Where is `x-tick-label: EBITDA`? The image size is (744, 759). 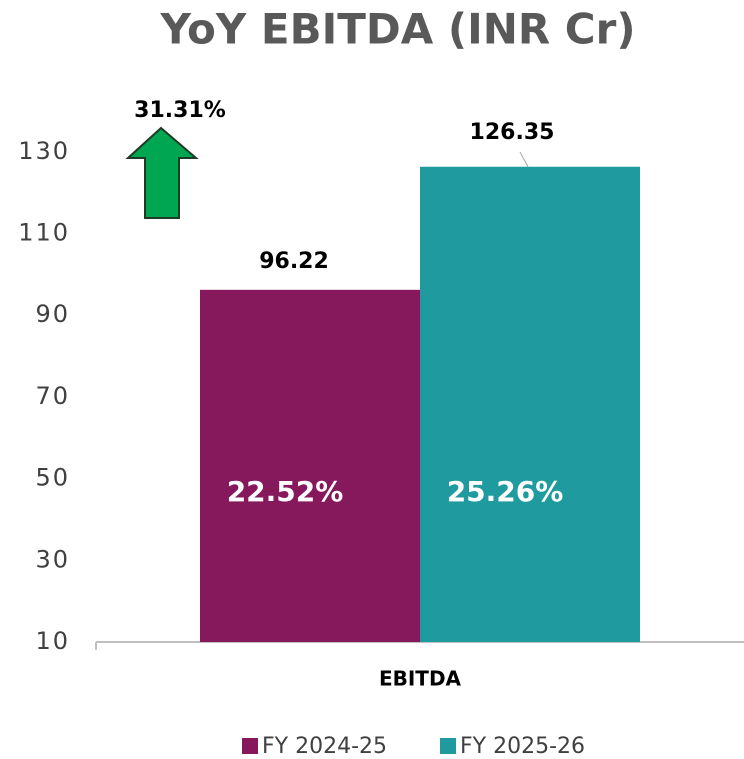
x-tick-label: EBITDA is located at coordinates (420, 679).